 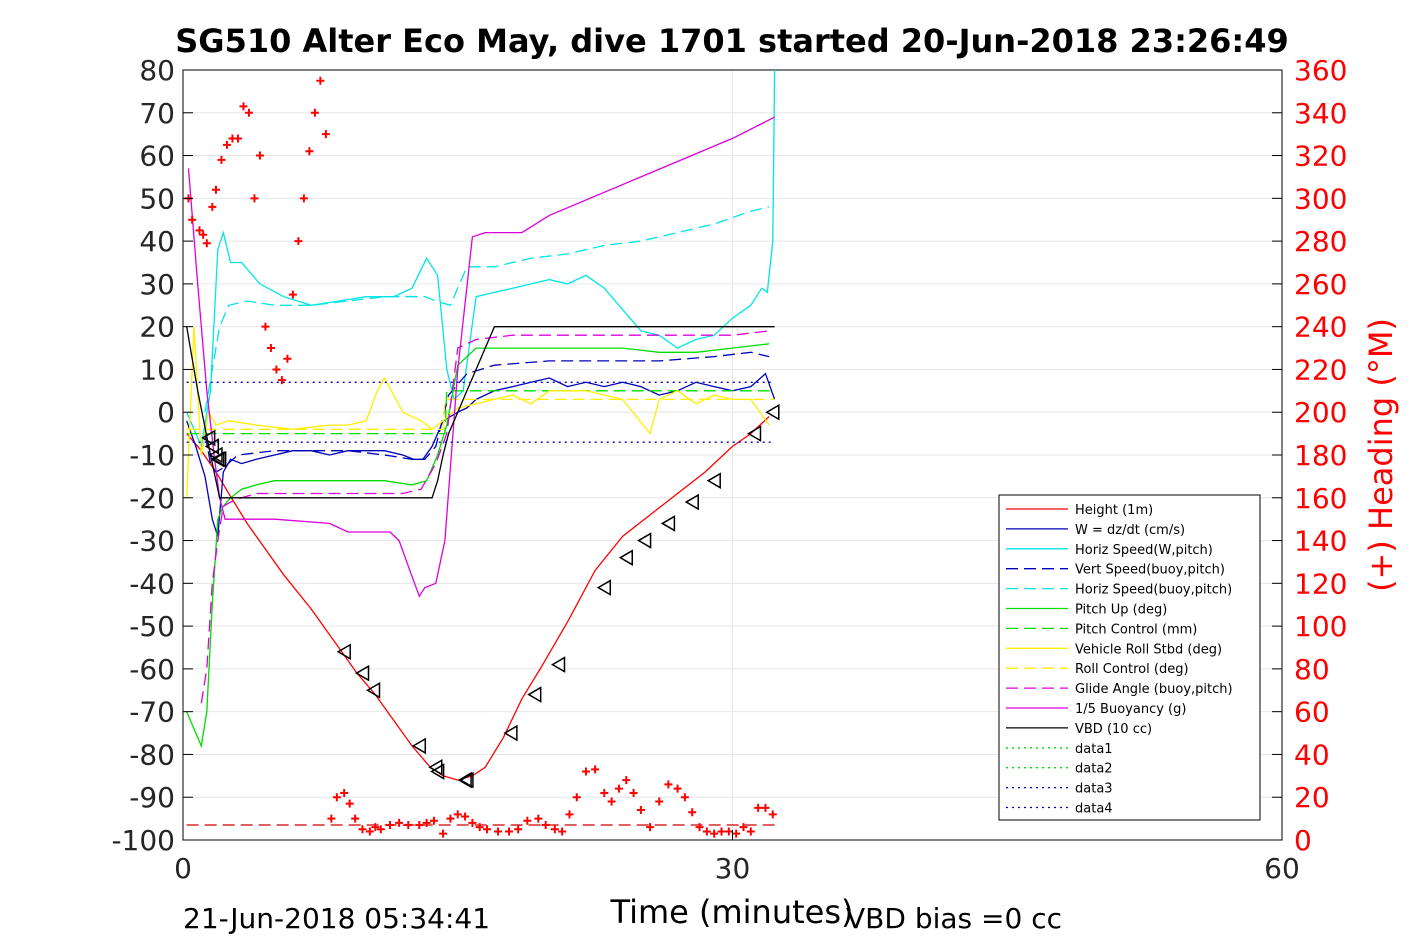 What do you see at coordinates (1320, 369) in the screenshot?
I see `y2-tick-label: 220` at bounding box center [1320, 369].